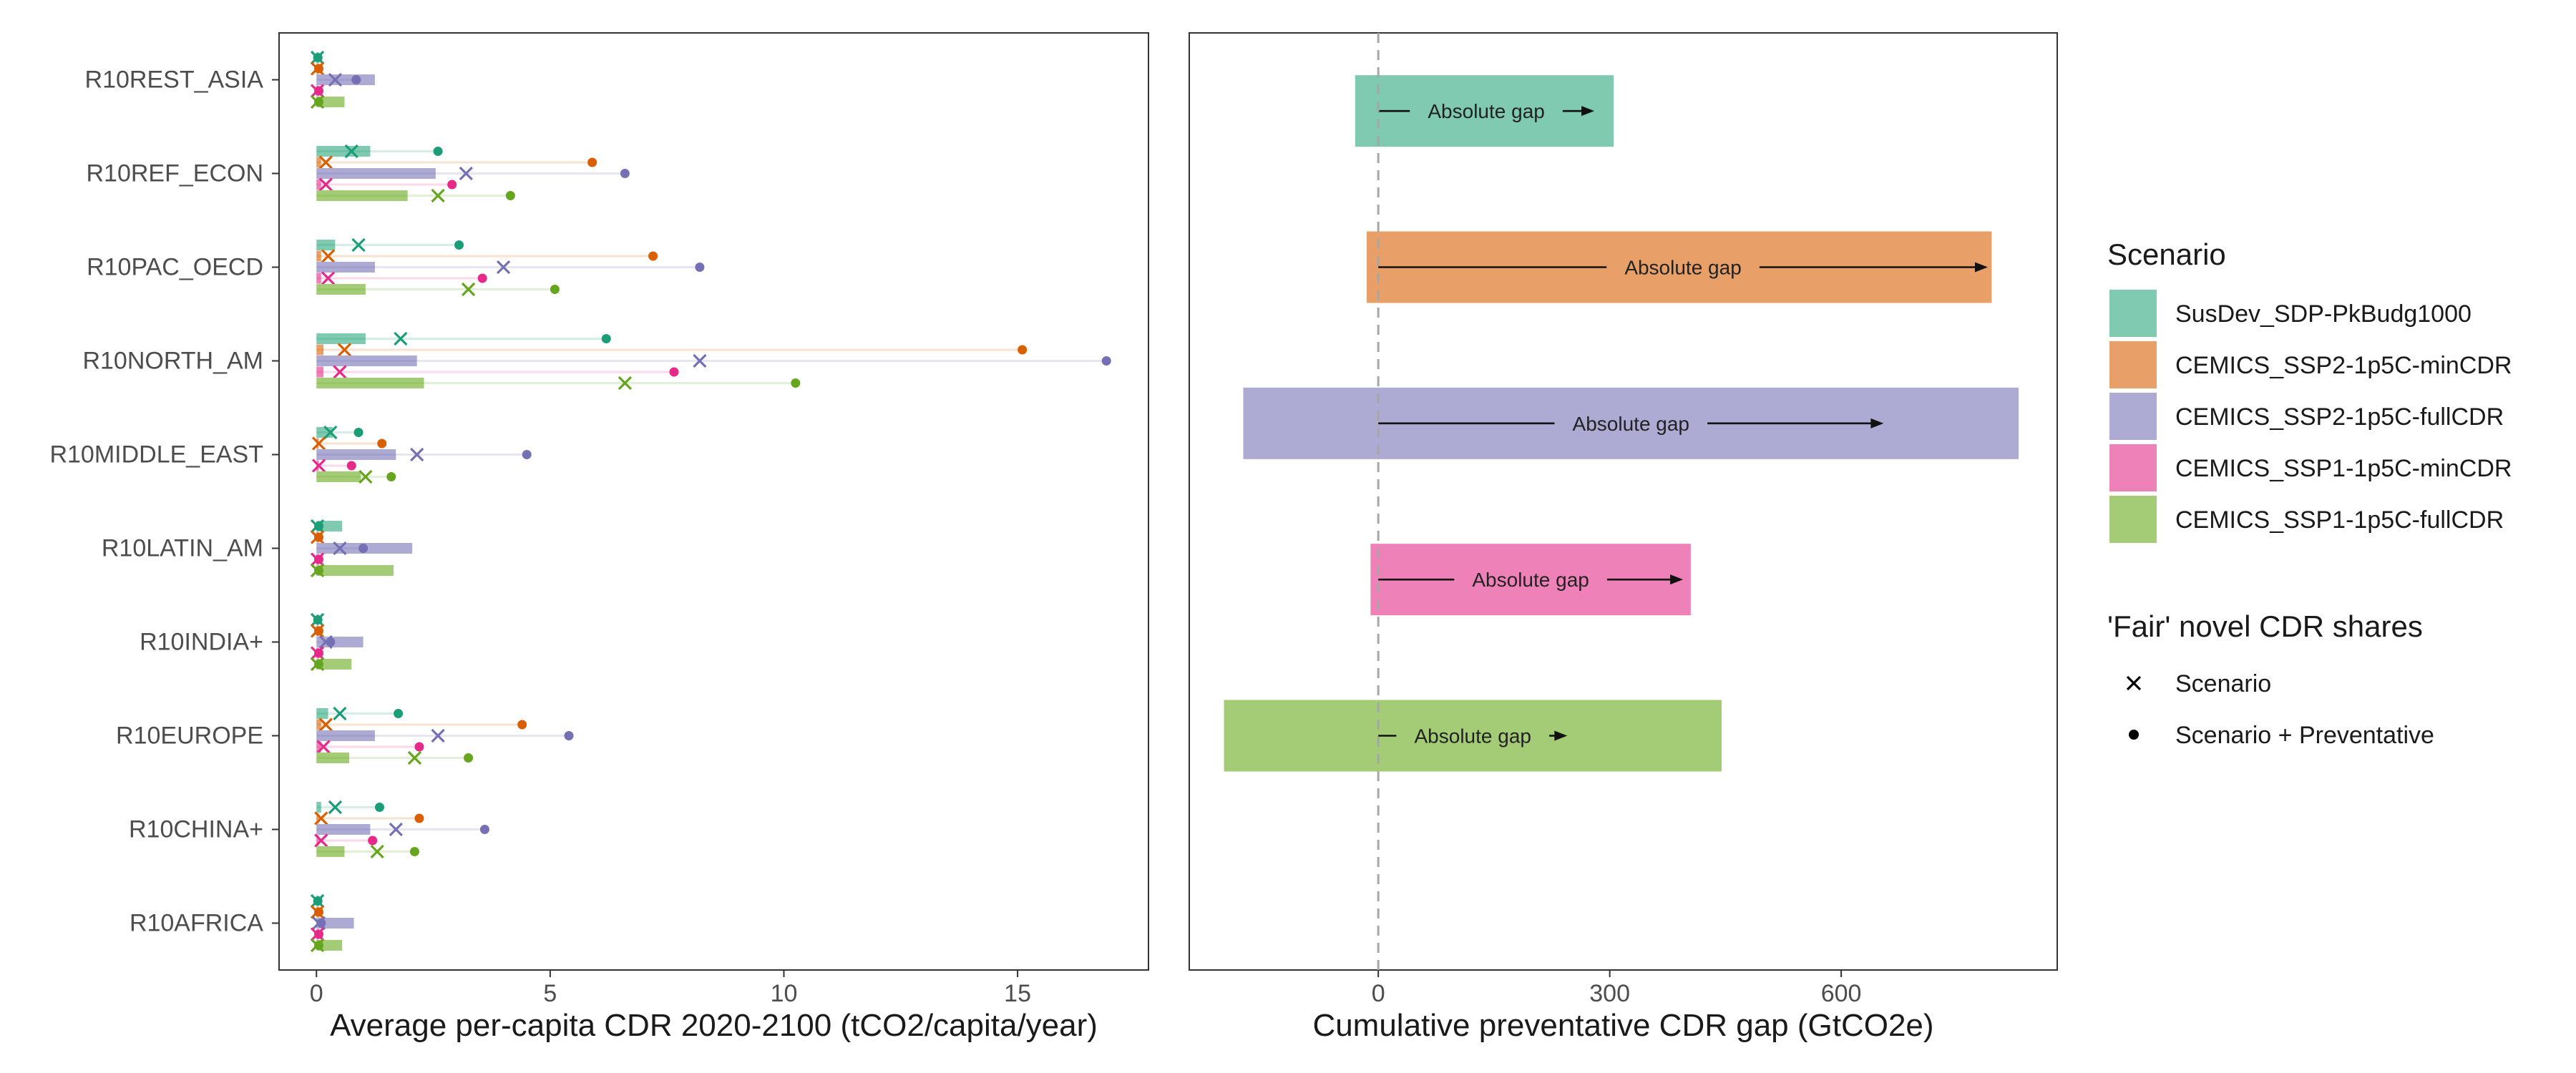 Image resolution: width=2576 pixels, height=1073 pixels. Describe the element at coordinates (1530, 580) in the screenshot. I see `gap-arrow-label: Absolute gap` at that location.